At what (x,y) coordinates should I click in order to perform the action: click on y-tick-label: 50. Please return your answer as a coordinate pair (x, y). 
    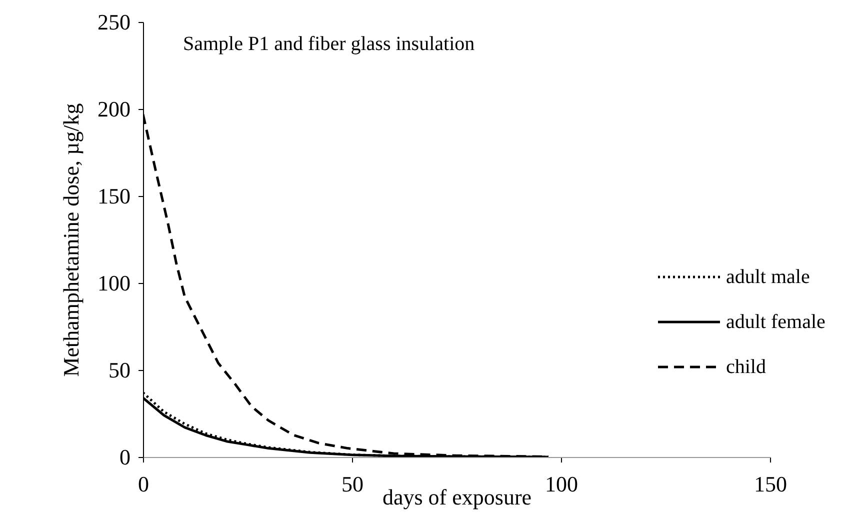
    Looking at the image, I should click on (119, 370).